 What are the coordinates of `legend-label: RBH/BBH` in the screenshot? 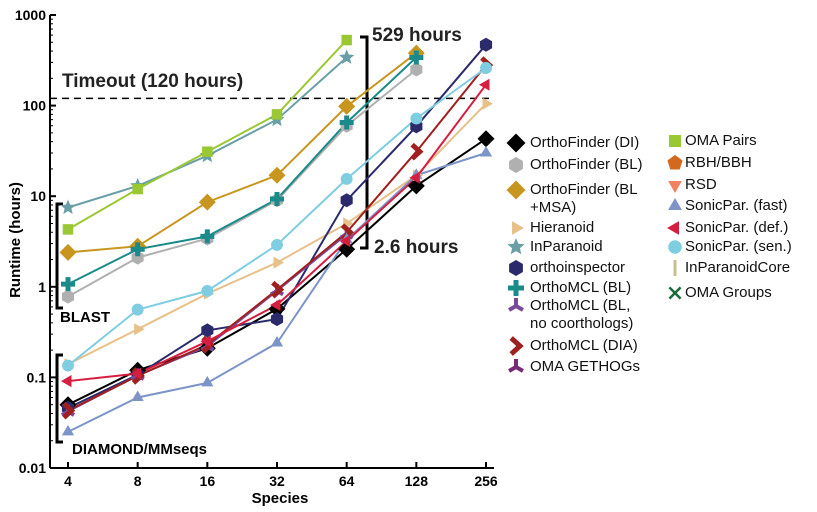 It's located at (718, 162).